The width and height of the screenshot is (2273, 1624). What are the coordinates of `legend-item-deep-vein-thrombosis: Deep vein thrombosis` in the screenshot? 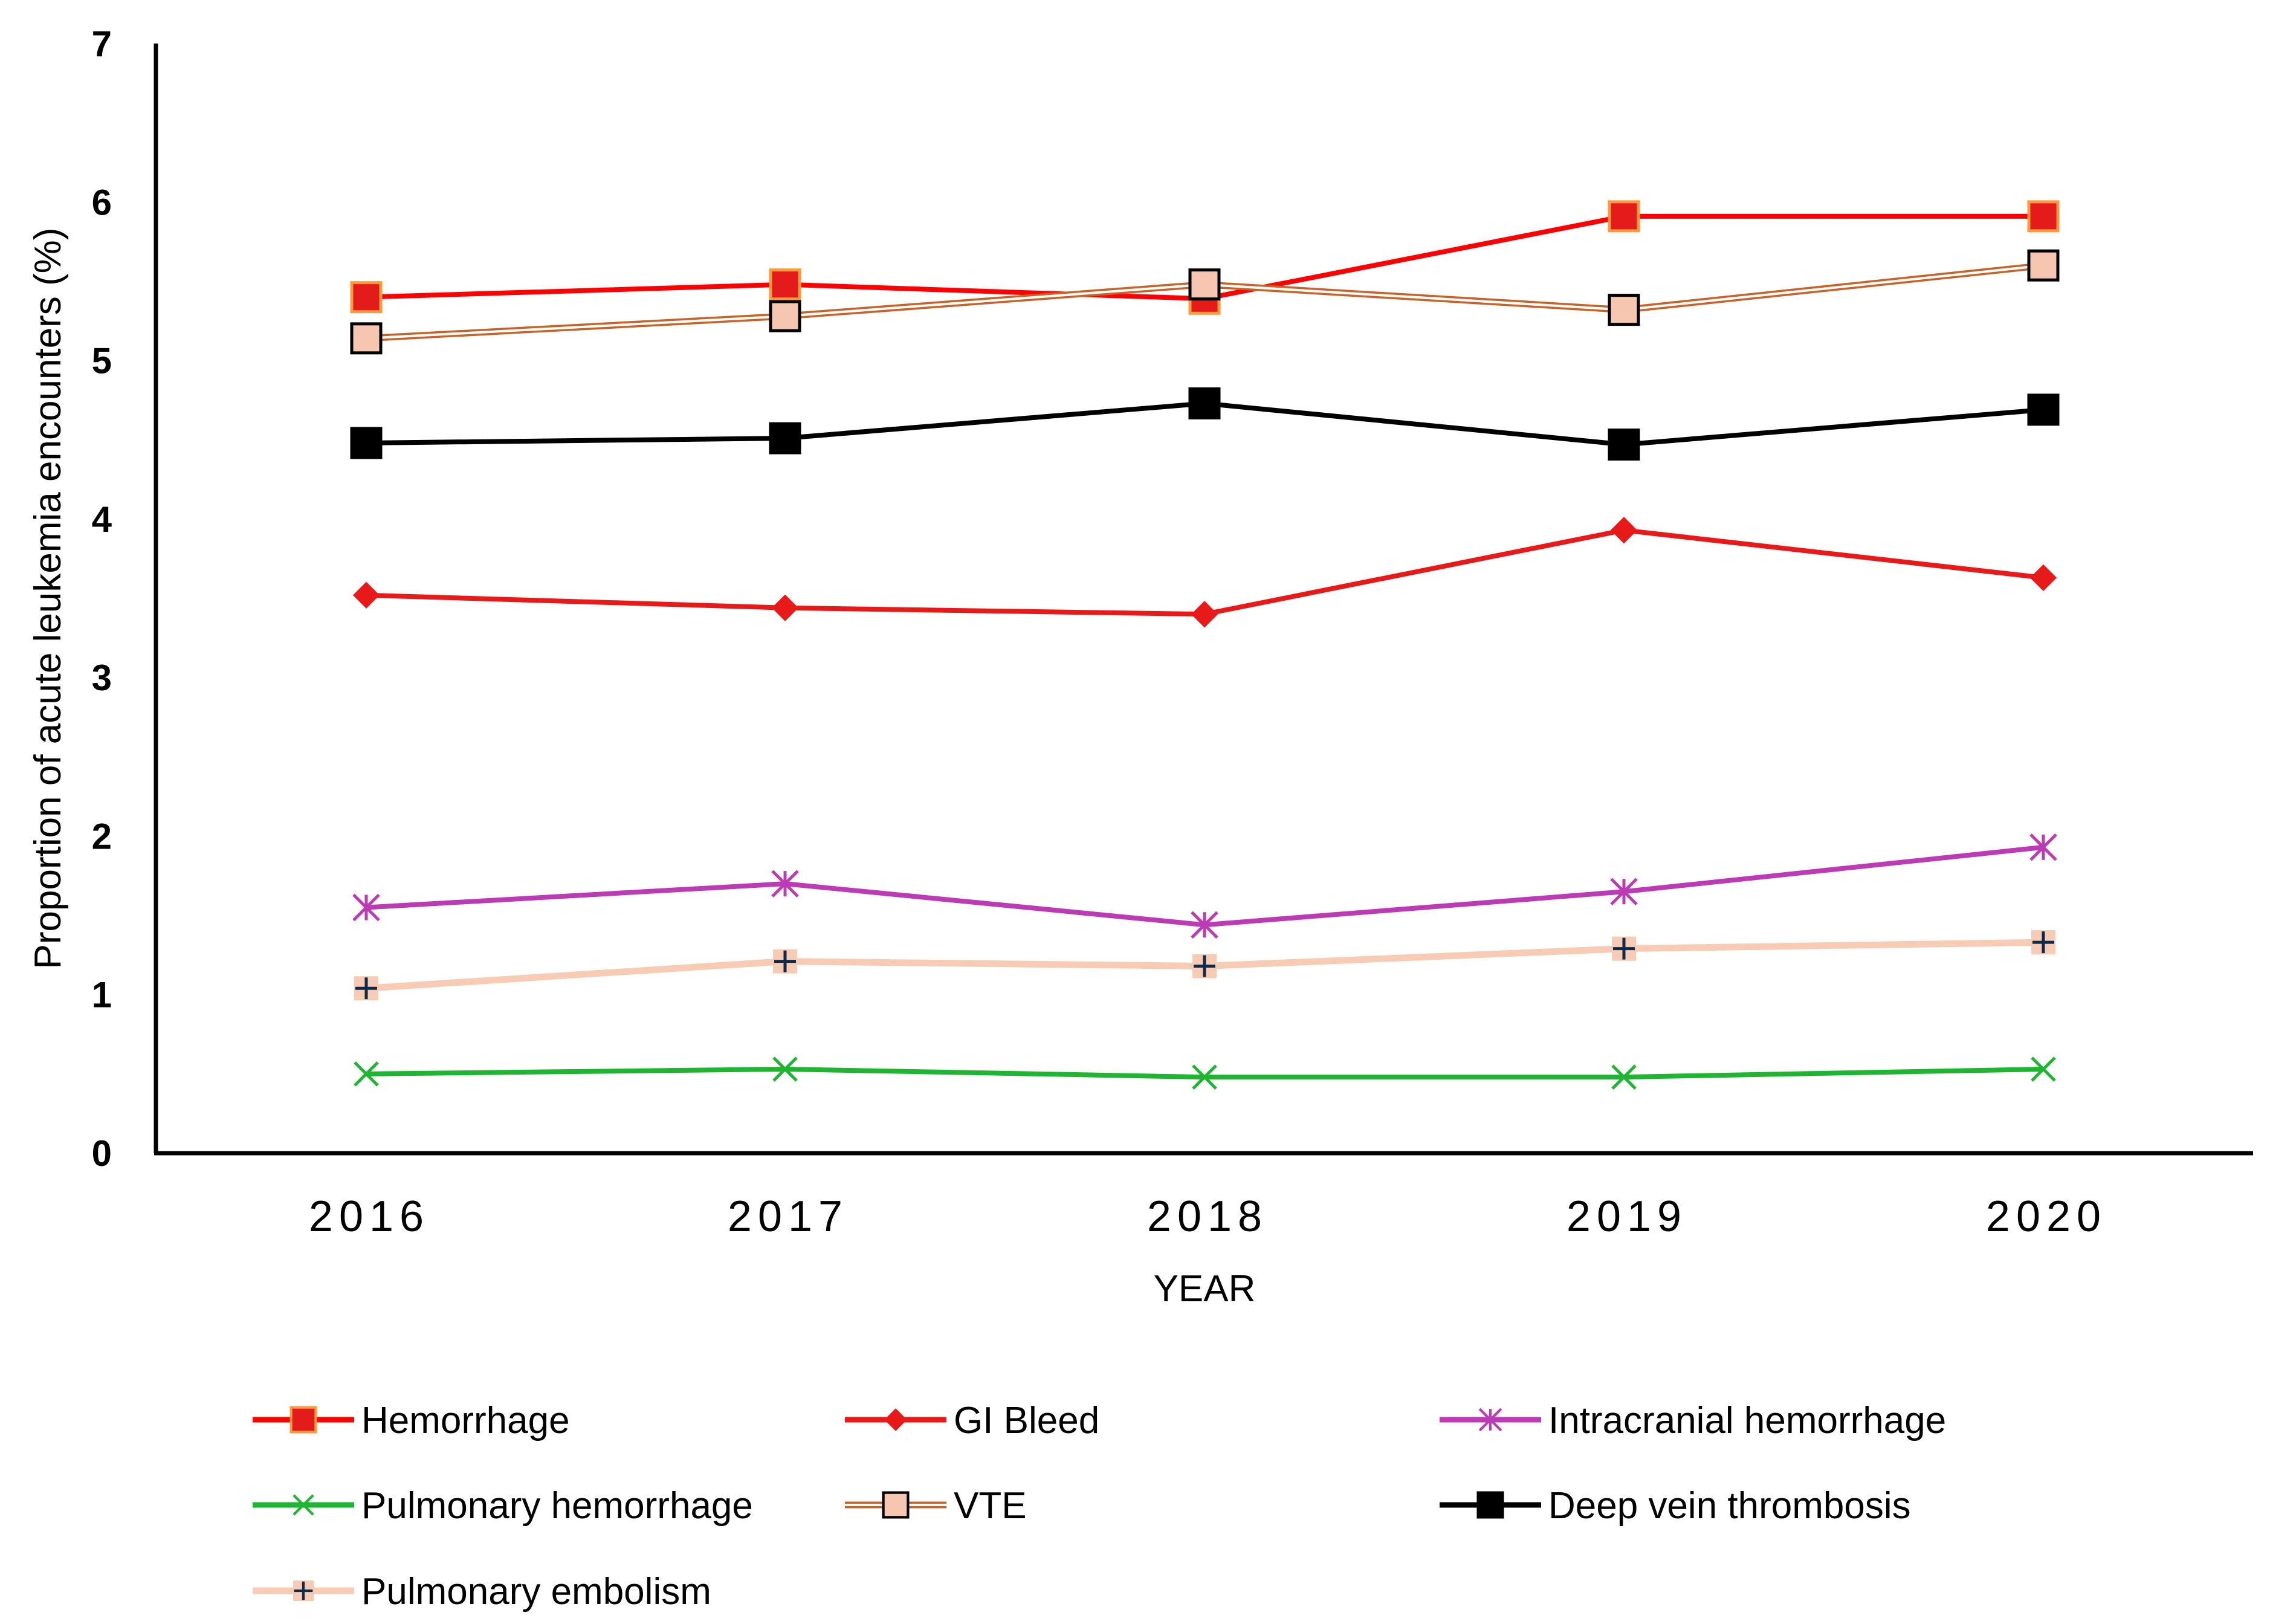 It's located at (1675, 1506).